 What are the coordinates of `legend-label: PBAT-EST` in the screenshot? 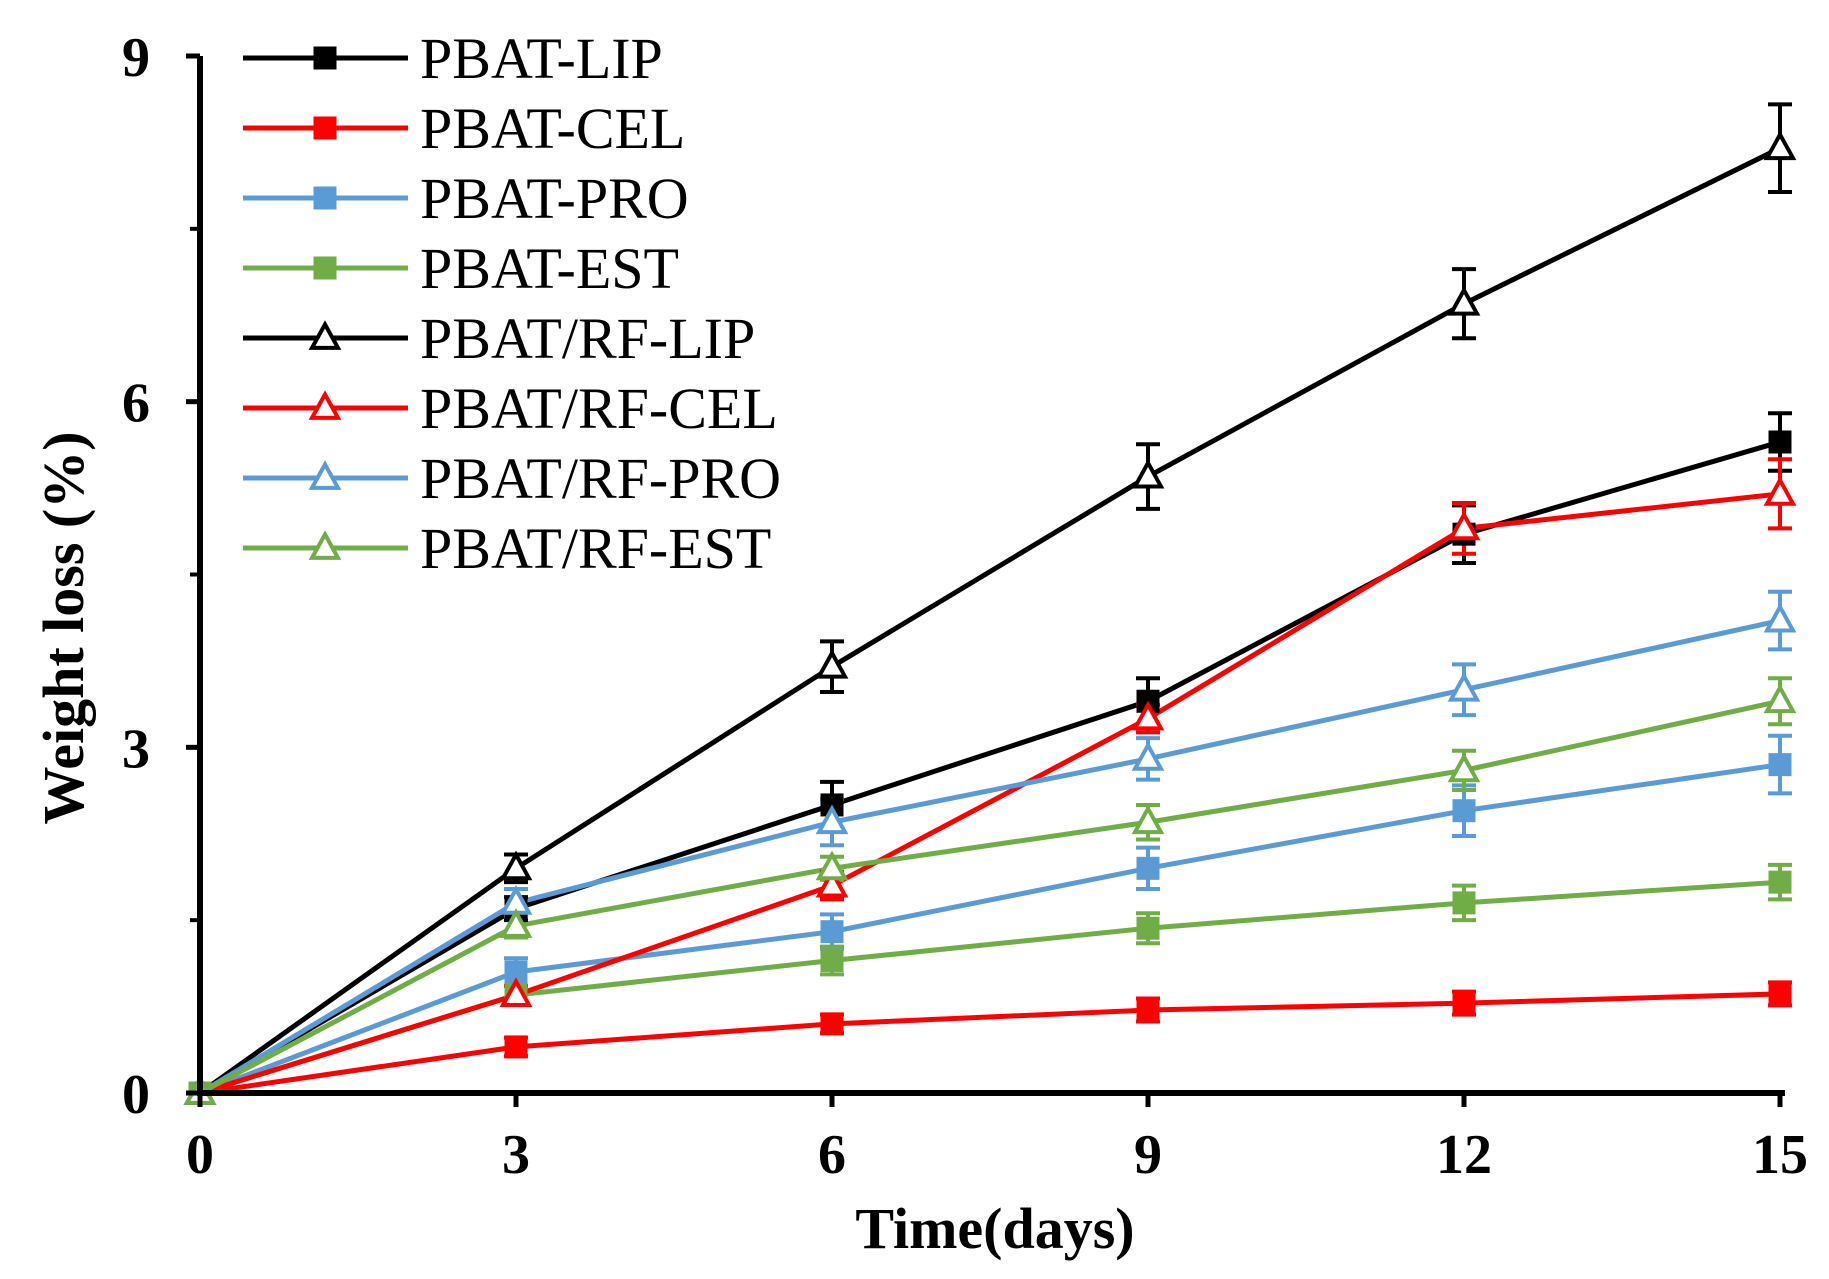 It's located at (549, 268).